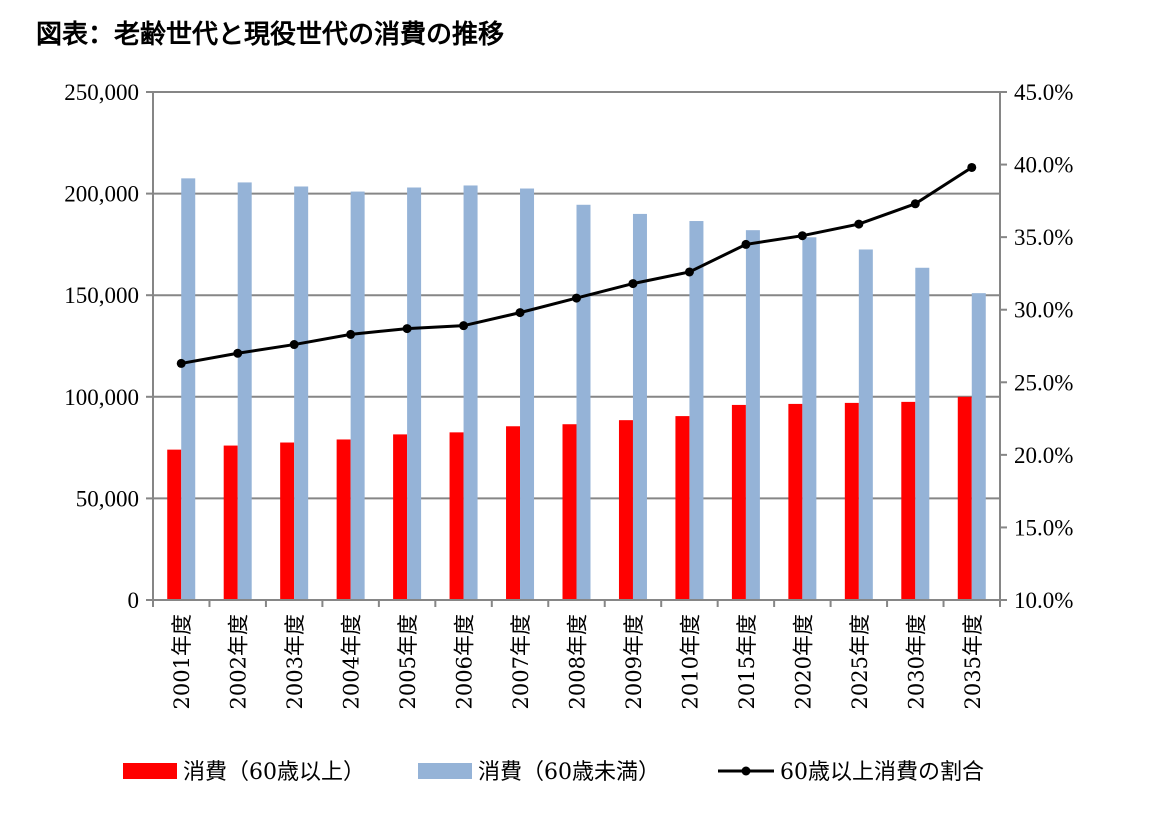 The width and height of the screenshot is (1149, 813). What do you see at coordinates (150, 771) in the screenshot?
I see `legend-swatch-60-and-over` at bounding box center [150, 771].